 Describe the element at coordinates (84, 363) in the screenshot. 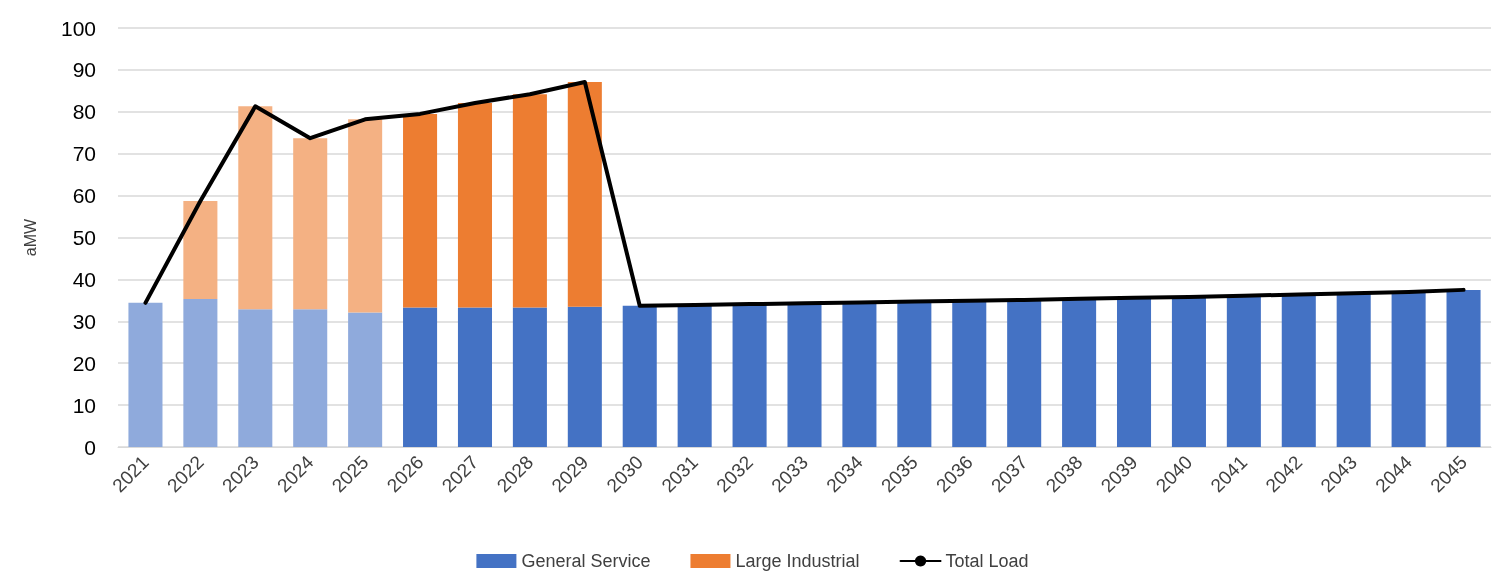

I see `y-tick-label: 20` at that location.